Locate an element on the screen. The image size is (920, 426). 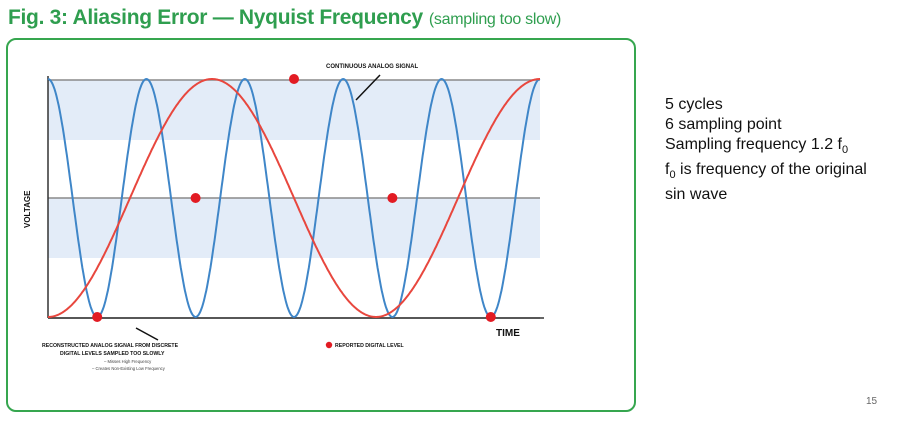
note-cycles: 5 cycles is located at coordinates (694, 104).